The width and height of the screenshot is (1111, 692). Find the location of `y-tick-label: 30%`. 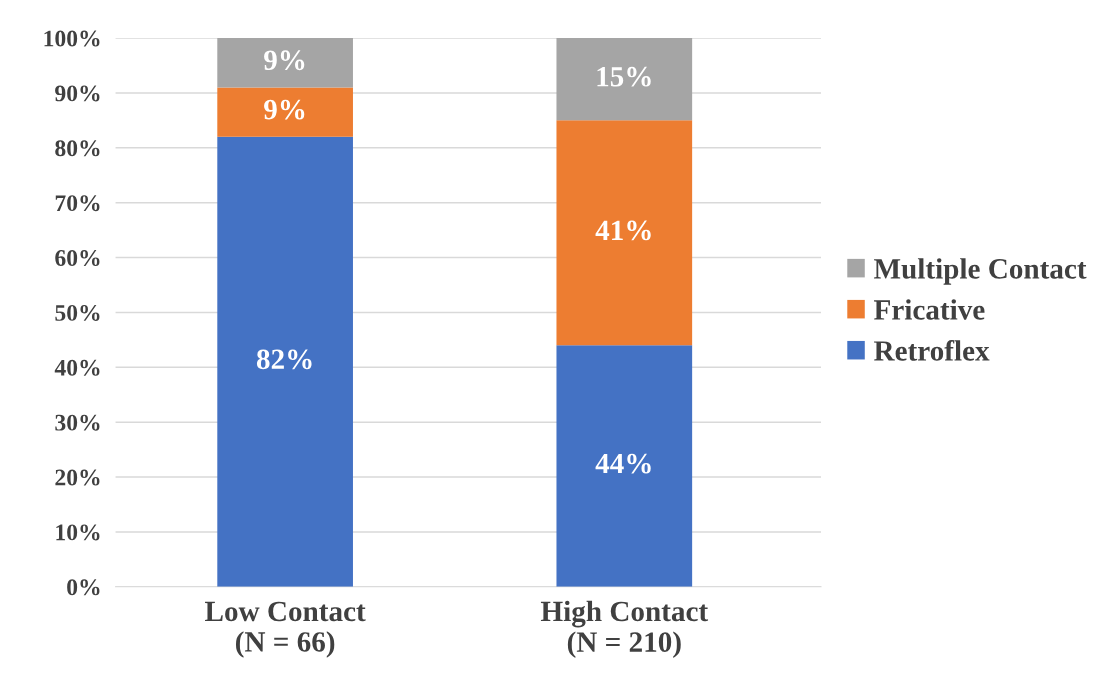

y-tick-label: 30% is located at coordinates (77, 422).